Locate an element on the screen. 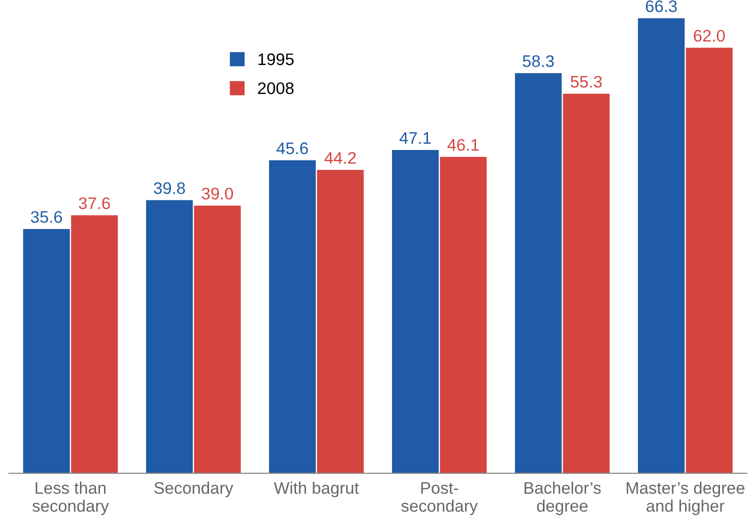 The image size is (749, 523). data-label: 62.0 is located at coordinates (709, 36).